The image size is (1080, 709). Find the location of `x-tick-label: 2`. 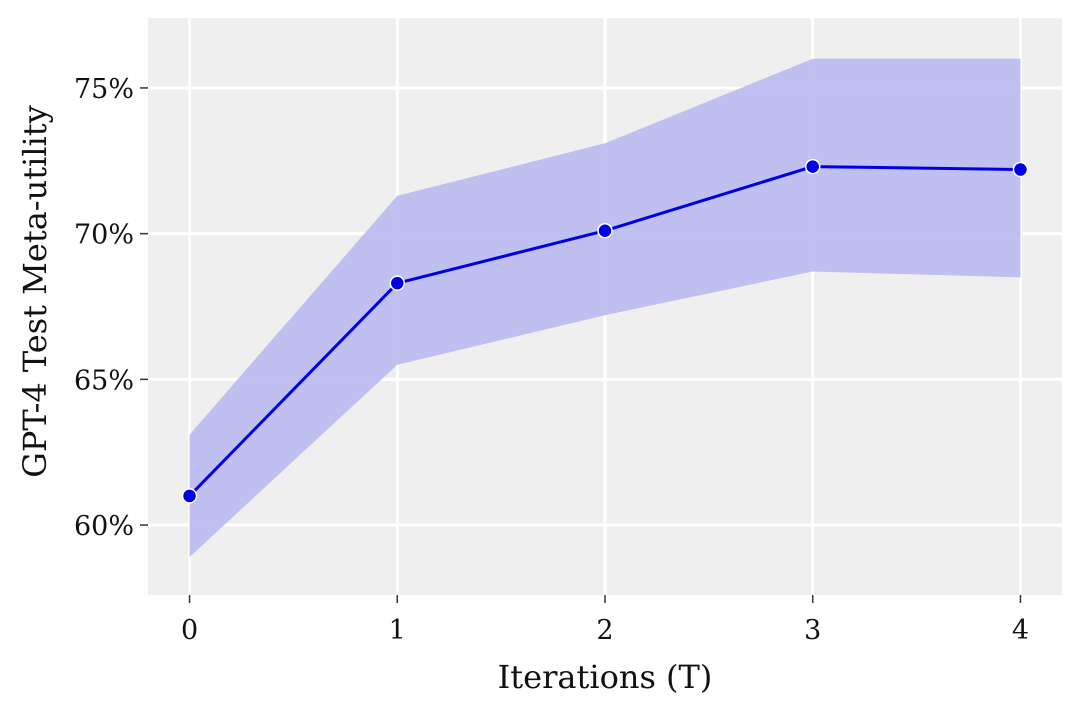

x-tick-label: 2 is located at coordinates (604, 630).